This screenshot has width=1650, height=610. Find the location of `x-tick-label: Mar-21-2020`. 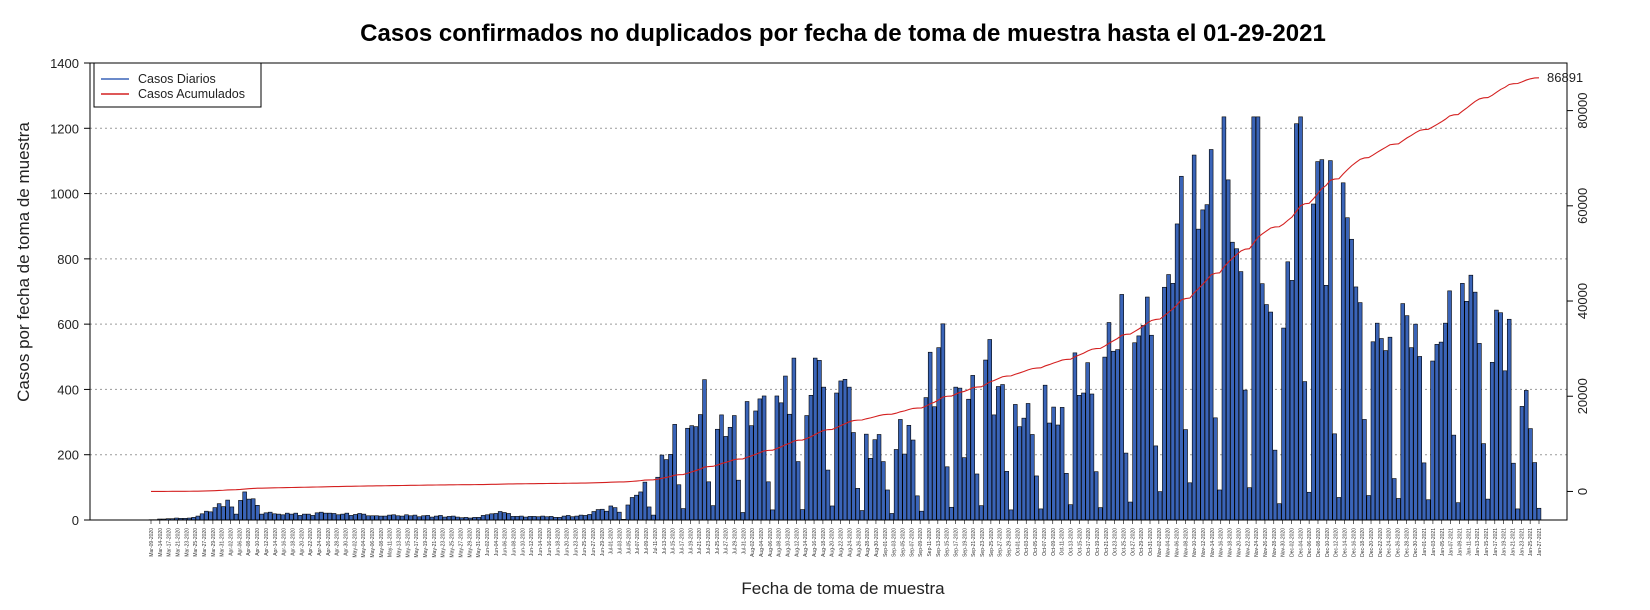

x-tick-label: Mar-21-2020 is located at coordinates (179, 542).